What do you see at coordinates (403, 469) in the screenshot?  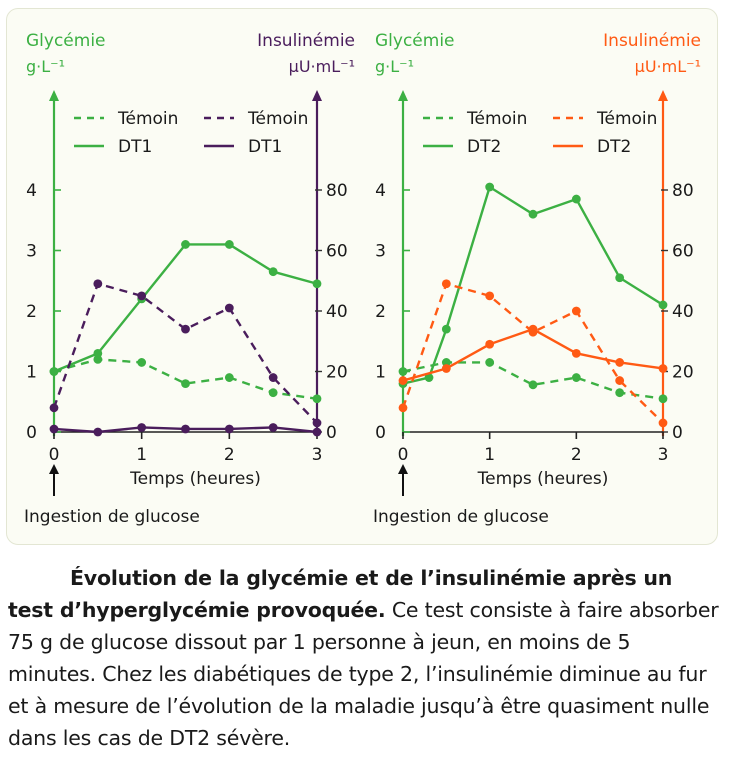 I see `ingestion-arrow-head` at bounding box center [403, 469].